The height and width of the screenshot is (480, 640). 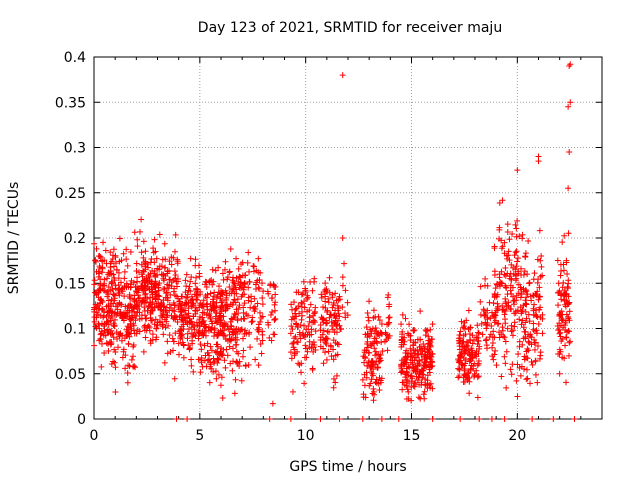 What do you see at coordinates (70, 194) in the screenshot?
I see `y-tick-label: 0.25` at bounding box center [70, 194].